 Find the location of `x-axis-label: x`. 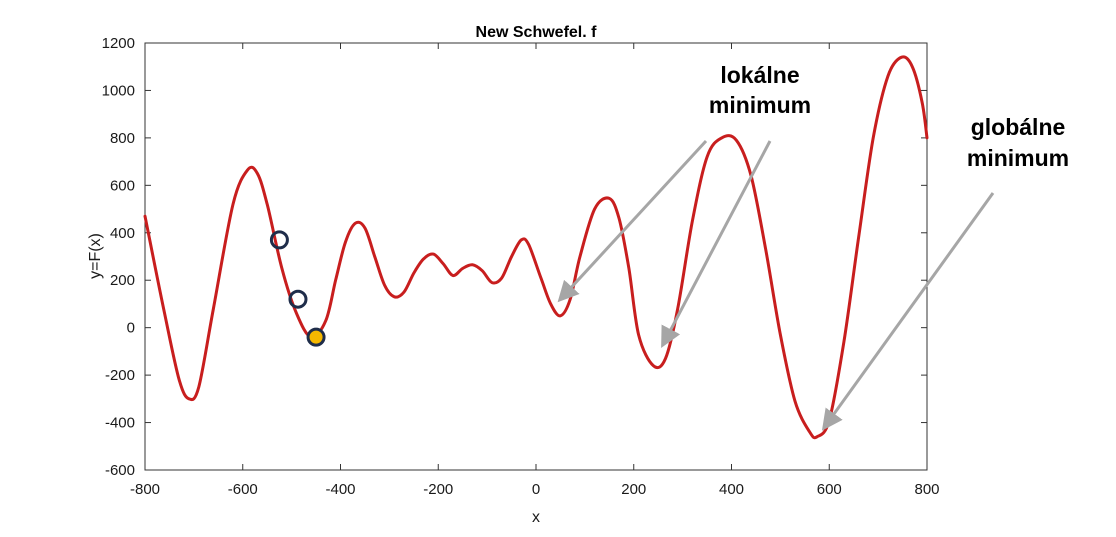

x-axis-label: x is located at coordinates (536, 517).